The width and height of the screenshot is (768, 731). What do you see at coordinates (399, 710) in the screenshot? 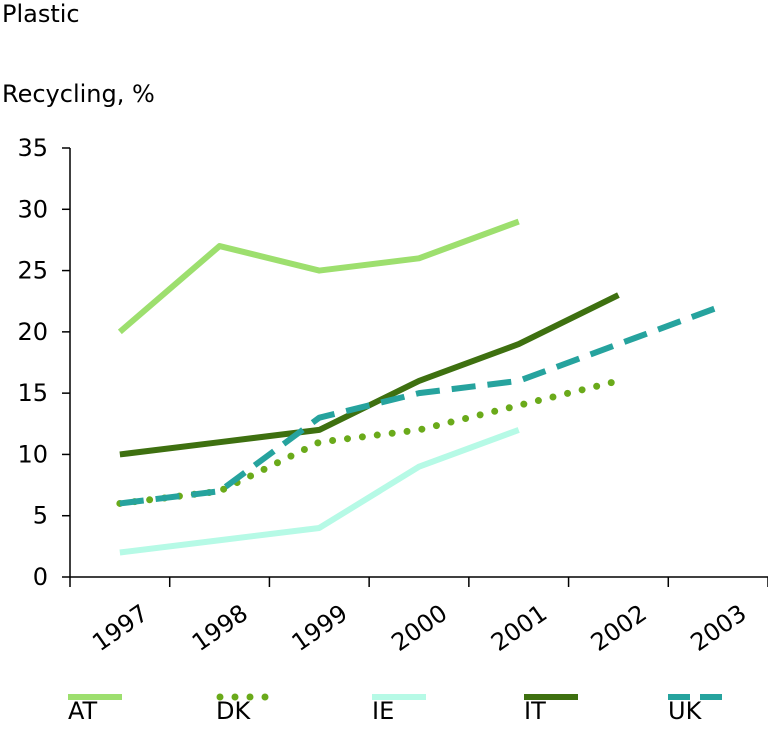
I see `legend-item-ie: IE` at bounding box center [399, 710].